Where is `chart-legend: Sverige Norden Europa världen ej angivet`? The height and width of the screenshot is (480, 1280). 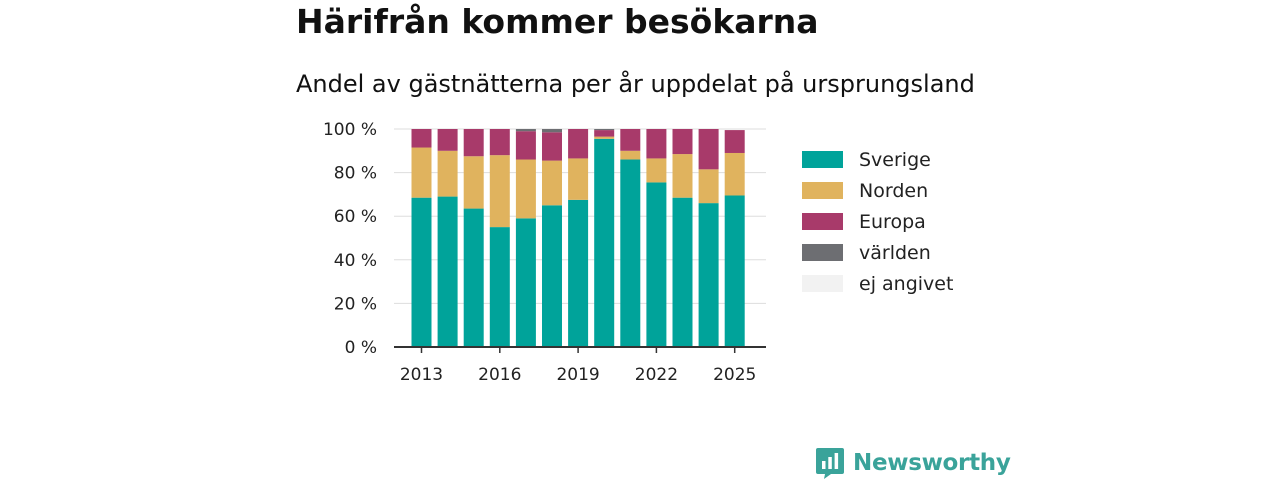
chart-legend: Sverige Norden Europa världen ej angivet is located at coordinates (877, 221).